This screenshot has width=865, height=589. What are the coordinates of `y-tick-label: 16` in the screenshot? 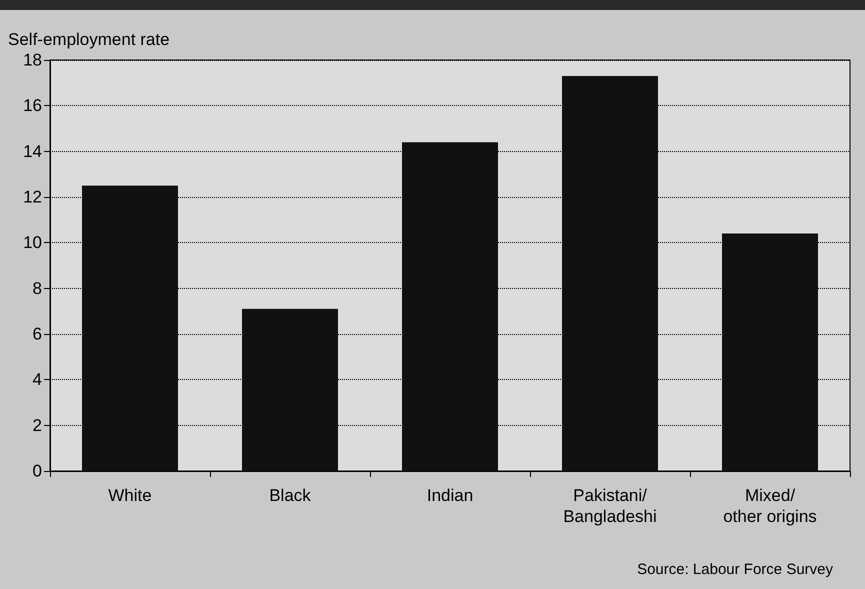 It's located at (32, 106).